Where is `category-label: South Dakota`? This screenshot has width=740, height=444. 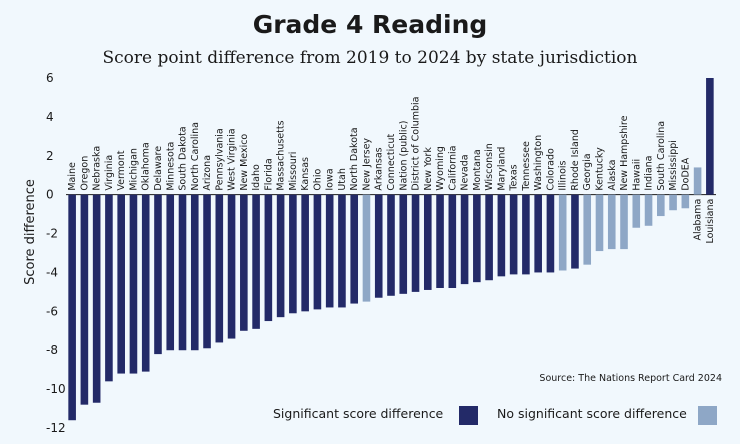
category-label: South Dakota is located at coordinates (183, 158).